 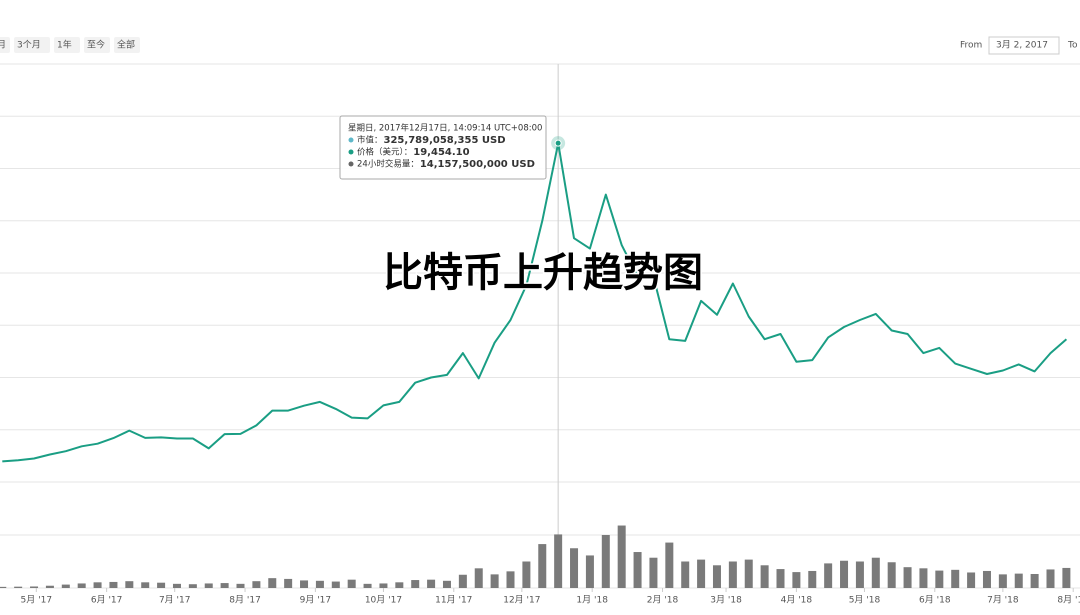 What do you see at coordinates (384, 152) in the screenshot?
I see `tooltip-label: 价格（美元）：` at bounding box center [384, 152].